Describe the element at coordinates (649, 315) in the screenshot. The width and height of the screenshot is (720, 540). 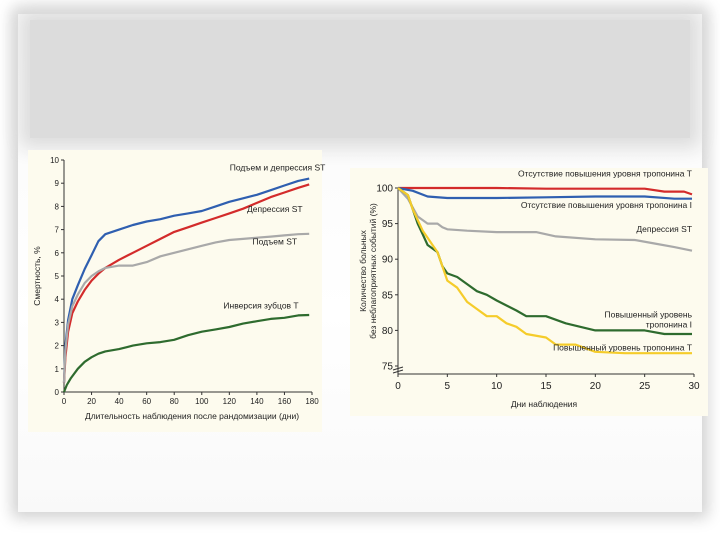
I see `series-label-4-line-1: Повышенный уровень` at that location.